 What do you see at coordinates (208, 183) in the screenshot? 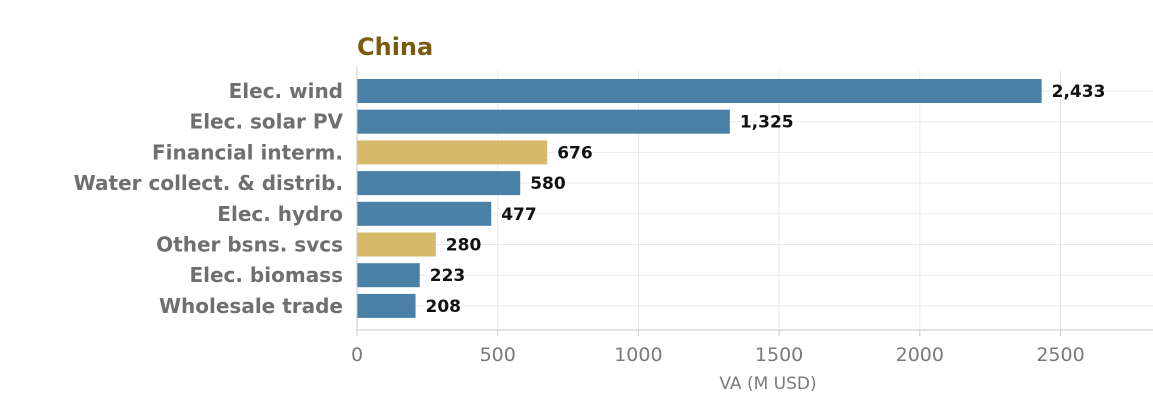
I see `category-label-3: Water collect. & distrib.` at bounding box center [208, 183].